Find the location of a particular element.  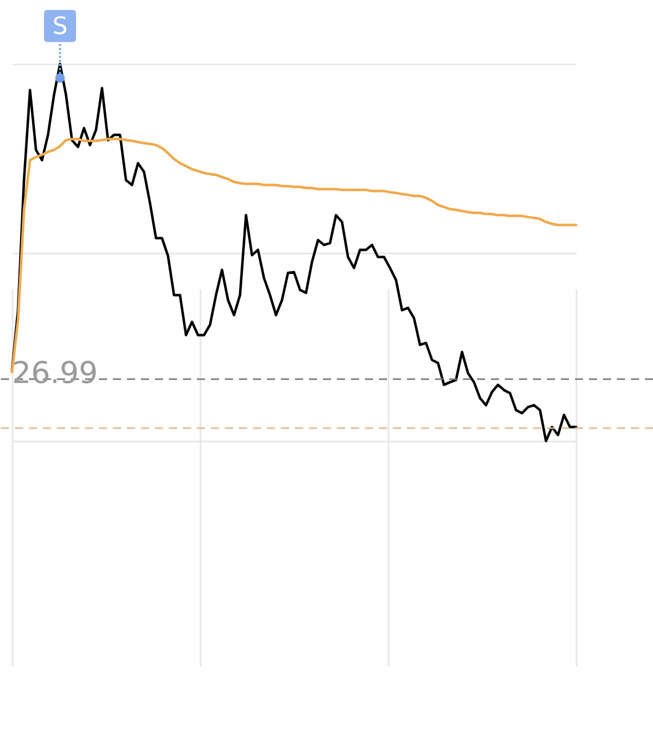

annotation: S is located at coordinates (60, 26).